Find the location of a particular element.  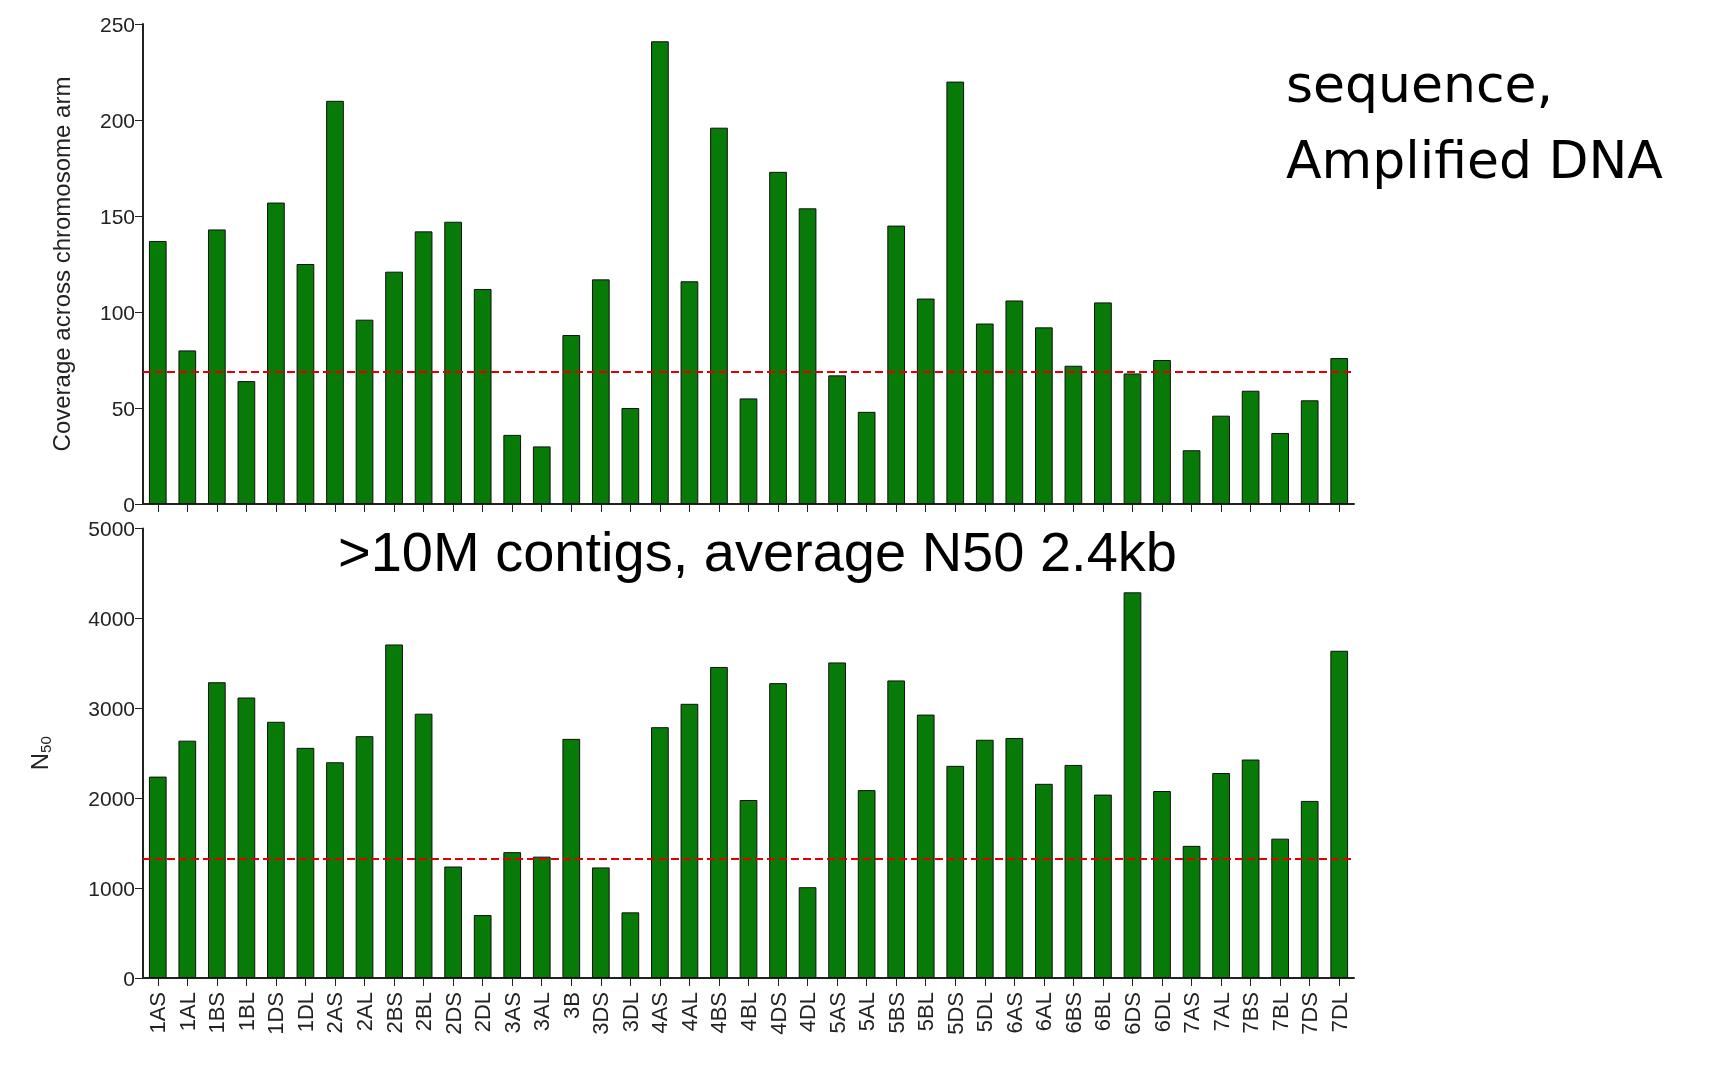

x-tick-label: 1DS is located at coordinates (276, 1013).